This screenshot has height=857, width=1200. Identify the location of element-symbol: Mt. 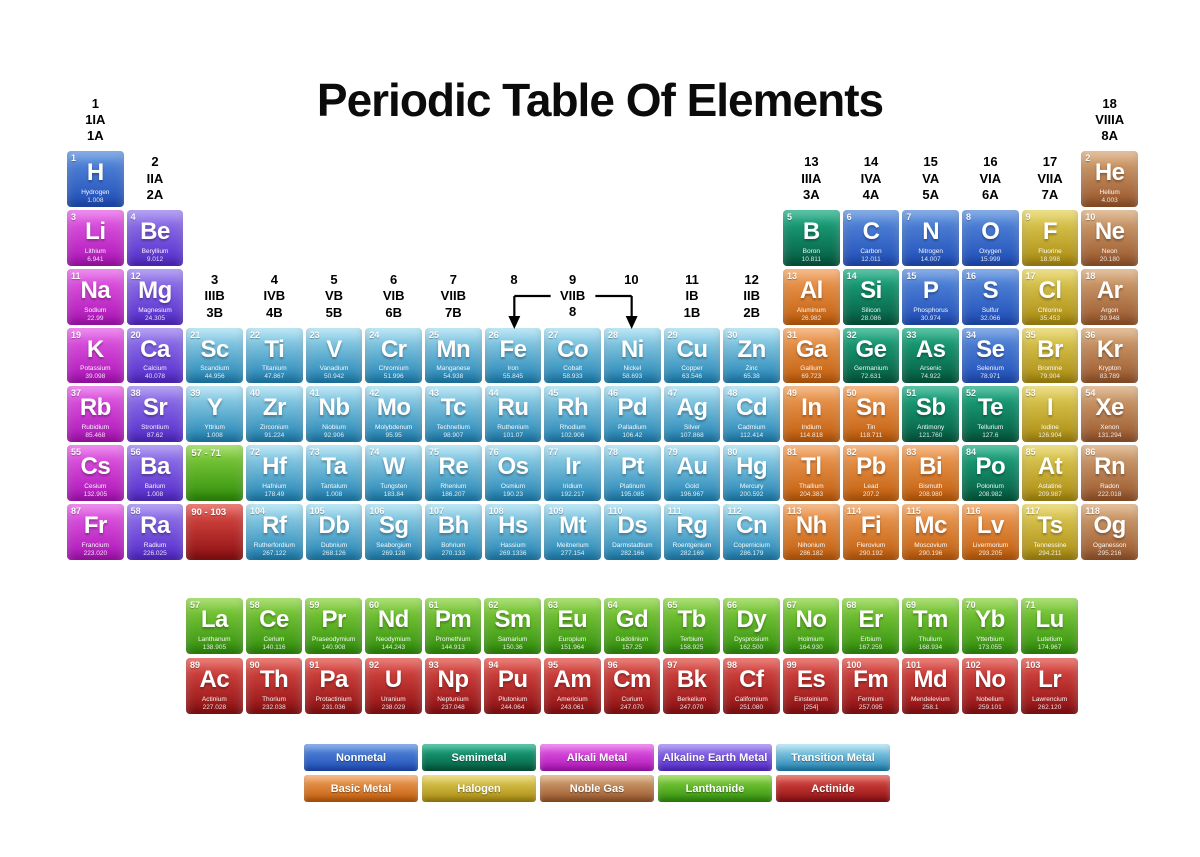
(573, 526).